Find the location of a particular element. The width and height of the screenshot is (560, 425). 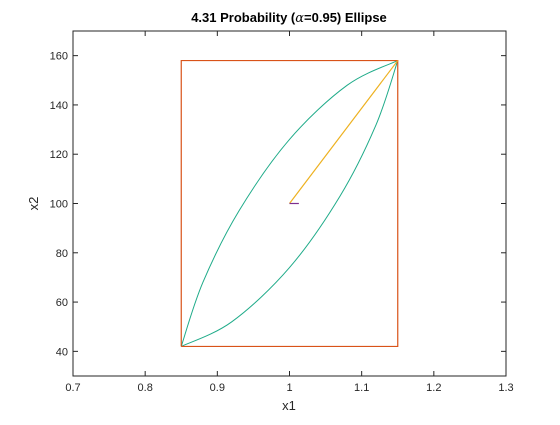

x-tick-label: 1.3 is located at coordinates (505, 388).